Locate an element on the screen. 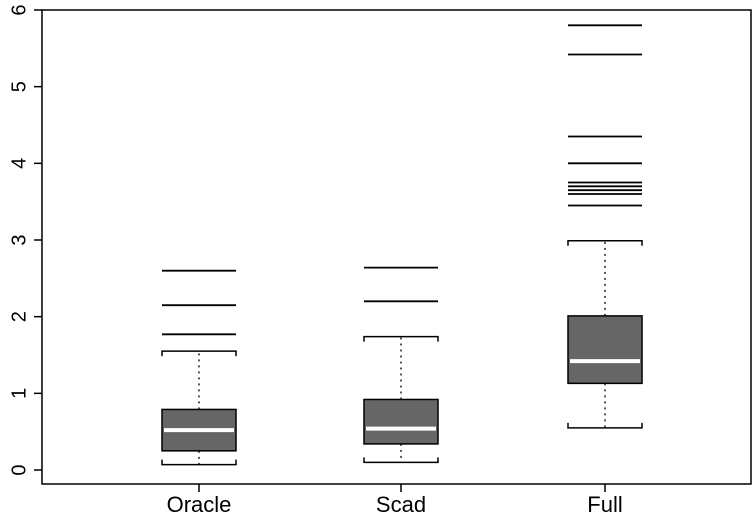 The height and width of the screenshot is (519, 753). x-tick-label: Scad is located at coordinates (401, 504).